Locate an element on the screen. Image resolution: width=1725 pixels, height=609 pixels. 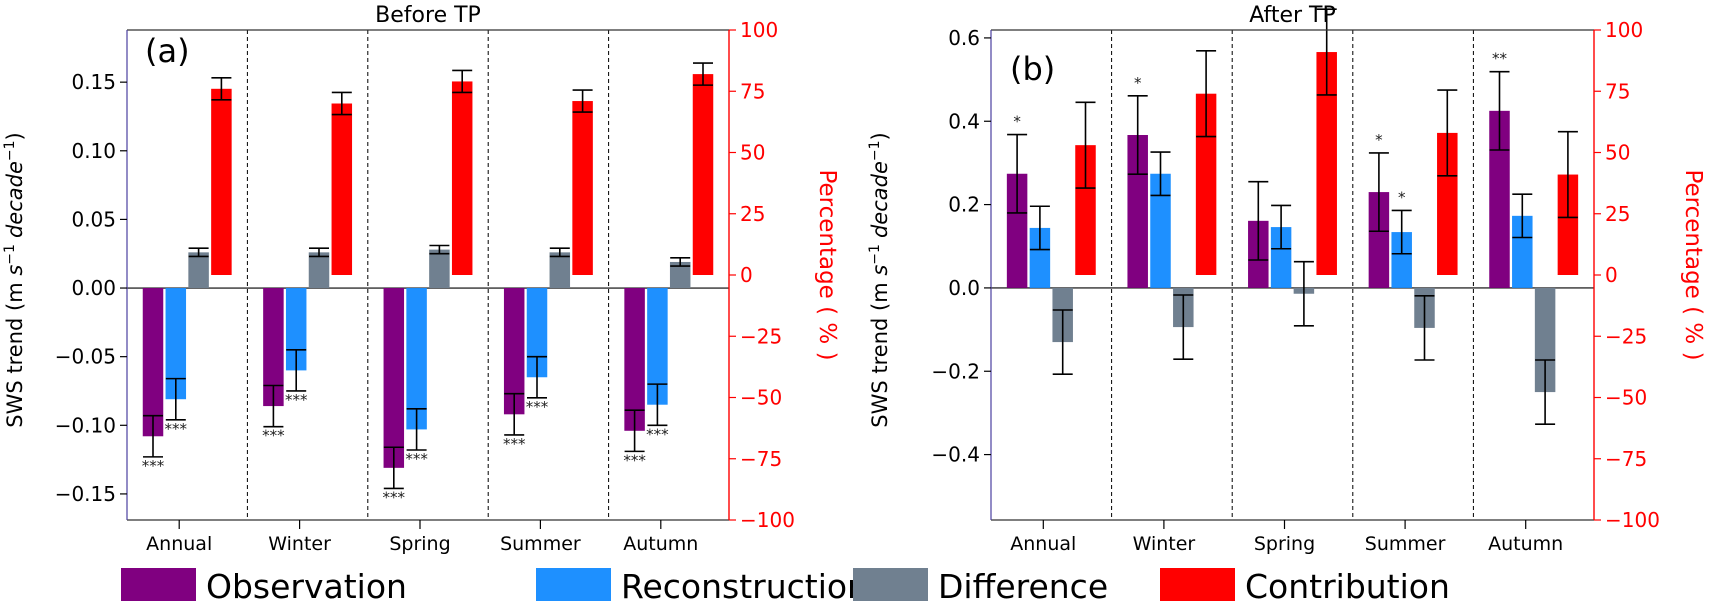
significance-marker: ** is located at coordinates (1500, 59).